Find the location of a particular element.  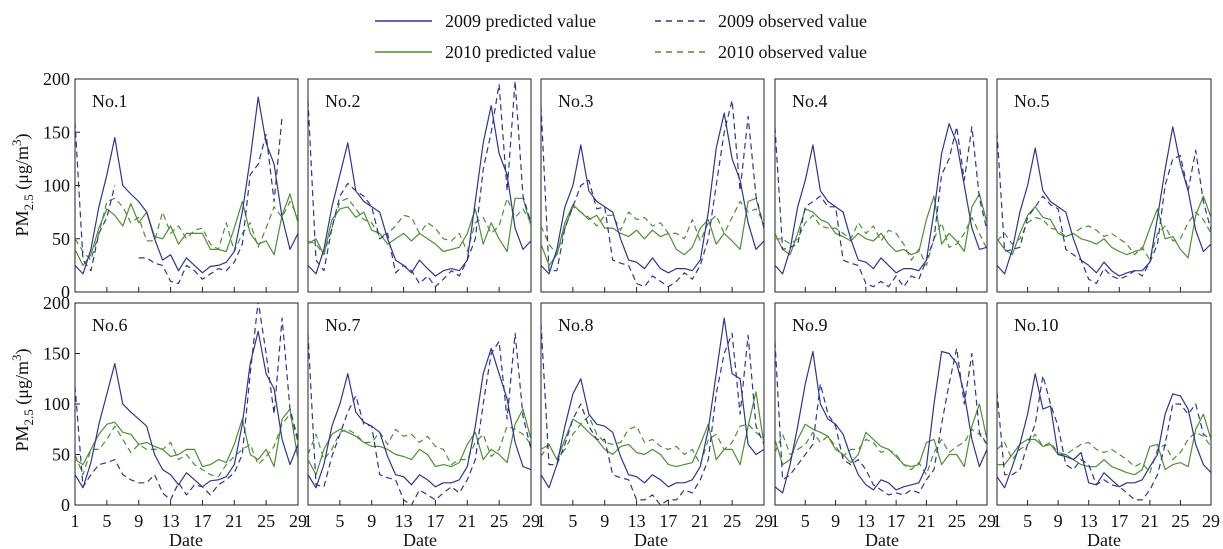

chart-panel: No.1 0 50 100 150 200 is located at coordinates (171, 185).